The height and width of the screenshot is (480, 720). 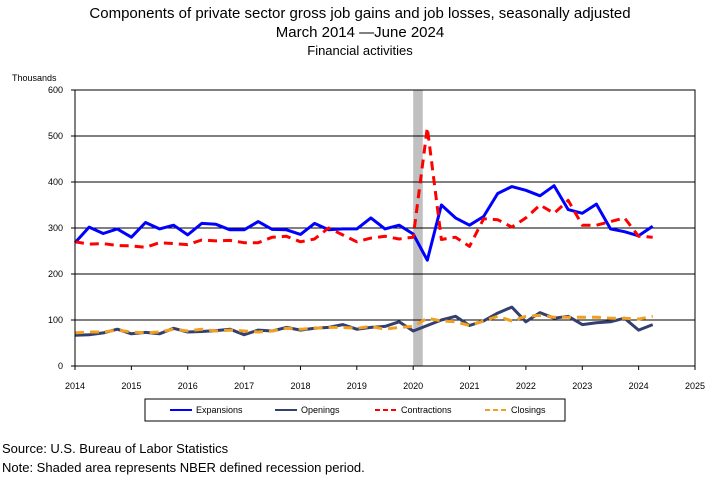 What do you see at coordinates (426, 410) in the screenshot?
I see `legend-label-contractions: Contractions` at bounding box center [426, 410].